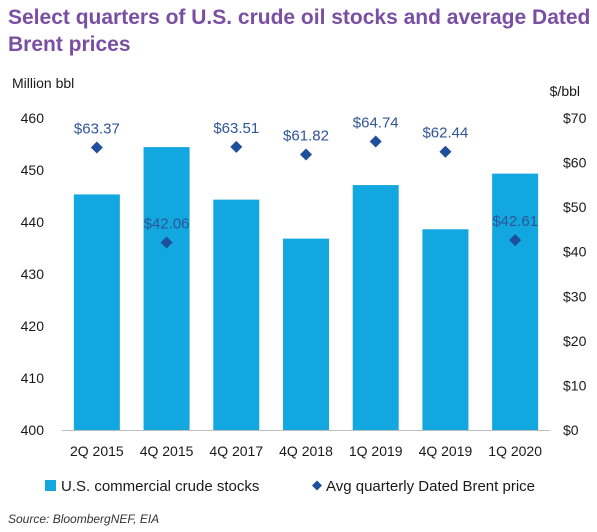 The image size is (597, 532). What do you see at coordinates (167, 224) in the screenshot?
I see `price-label-1: $42.06` at bounding box center [167, 224].